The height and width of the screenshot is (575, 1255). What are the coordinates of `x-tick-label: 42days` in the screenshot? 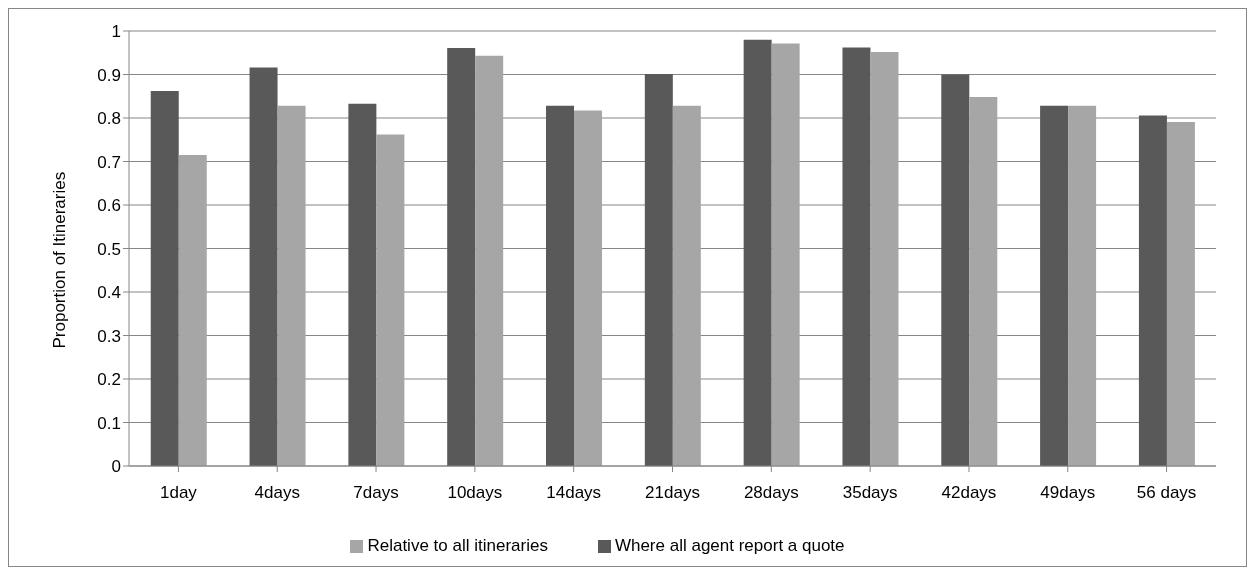 It's located at (969, 493).